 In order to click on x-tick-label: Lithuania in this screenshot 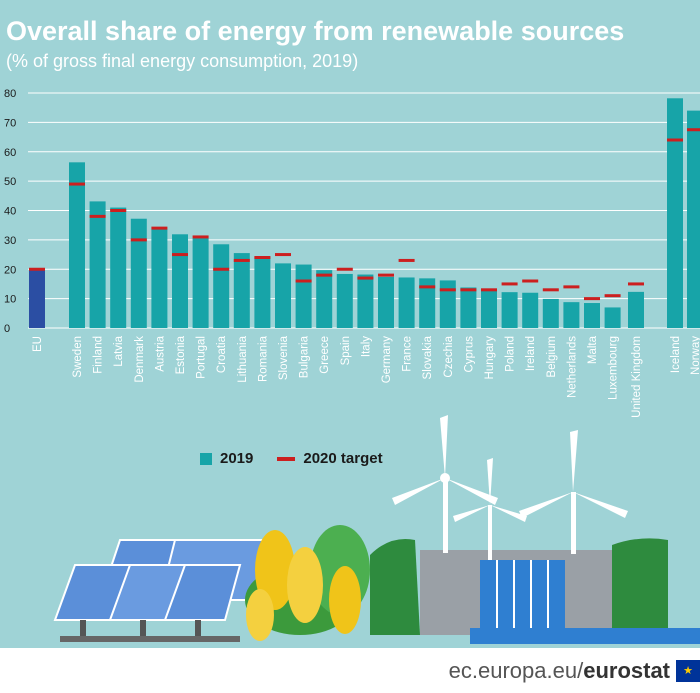, I will do `click(243, 358)`.